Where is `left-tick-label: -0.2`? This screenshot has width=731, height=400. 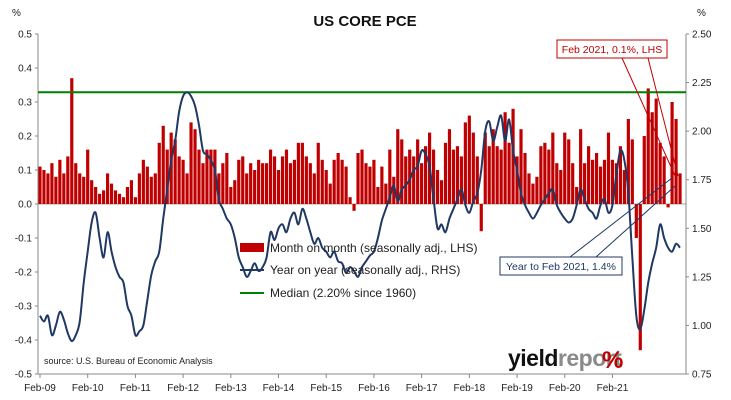
left-tick-label: -0.2 is located at coordinates (24, 273).